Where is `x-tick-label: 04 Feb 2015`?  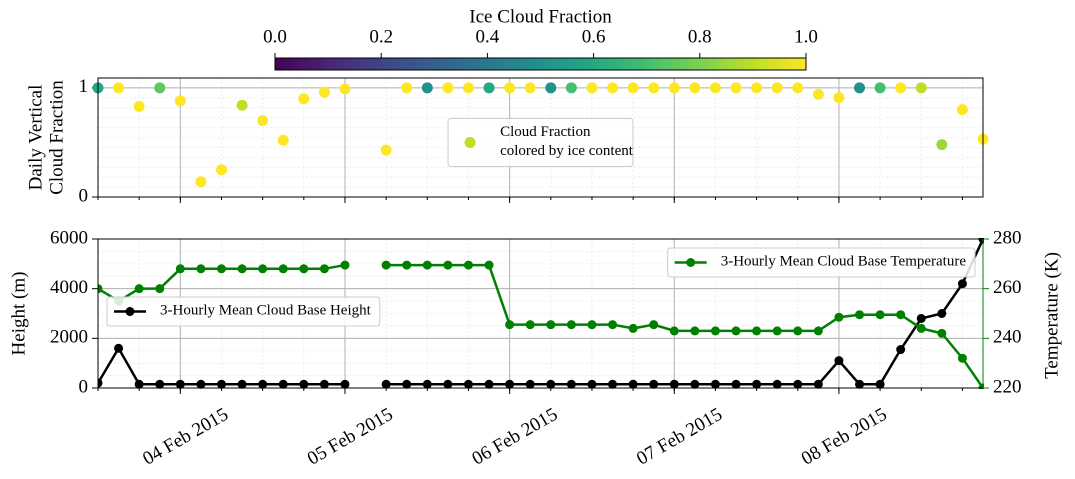
x-tick-label: 04 Feb 2015 is located at coordinates (185, 437).